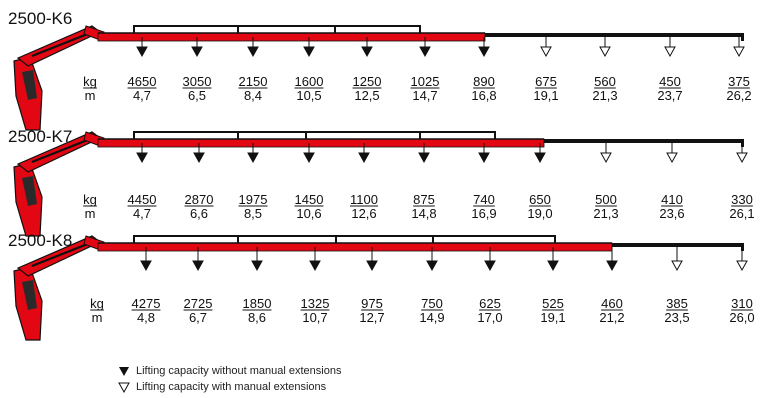 This screenshot has height=398, width=765. I want to click on radius-m: 23,6, so click(671, 213).